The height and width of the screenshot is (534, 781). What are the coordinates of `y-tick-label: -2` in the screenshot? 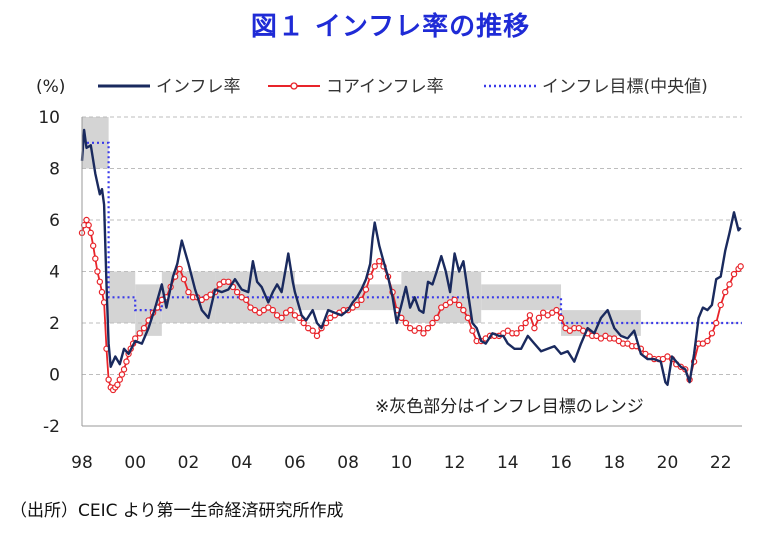 It's located at (51, 427).